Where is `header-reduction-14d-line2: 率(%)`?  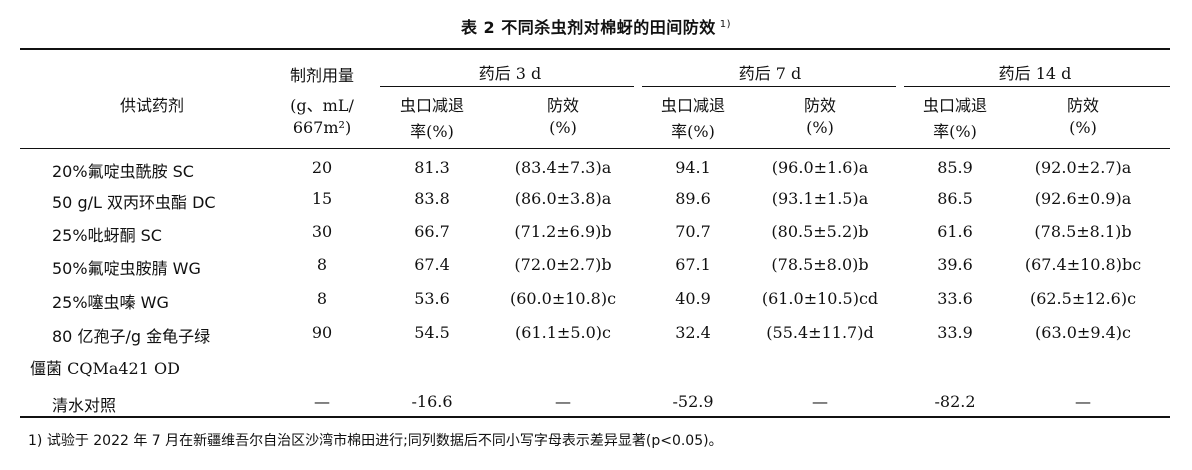
header-reduction-14d-line2: 率(%) is located at coordinates (955, 131).